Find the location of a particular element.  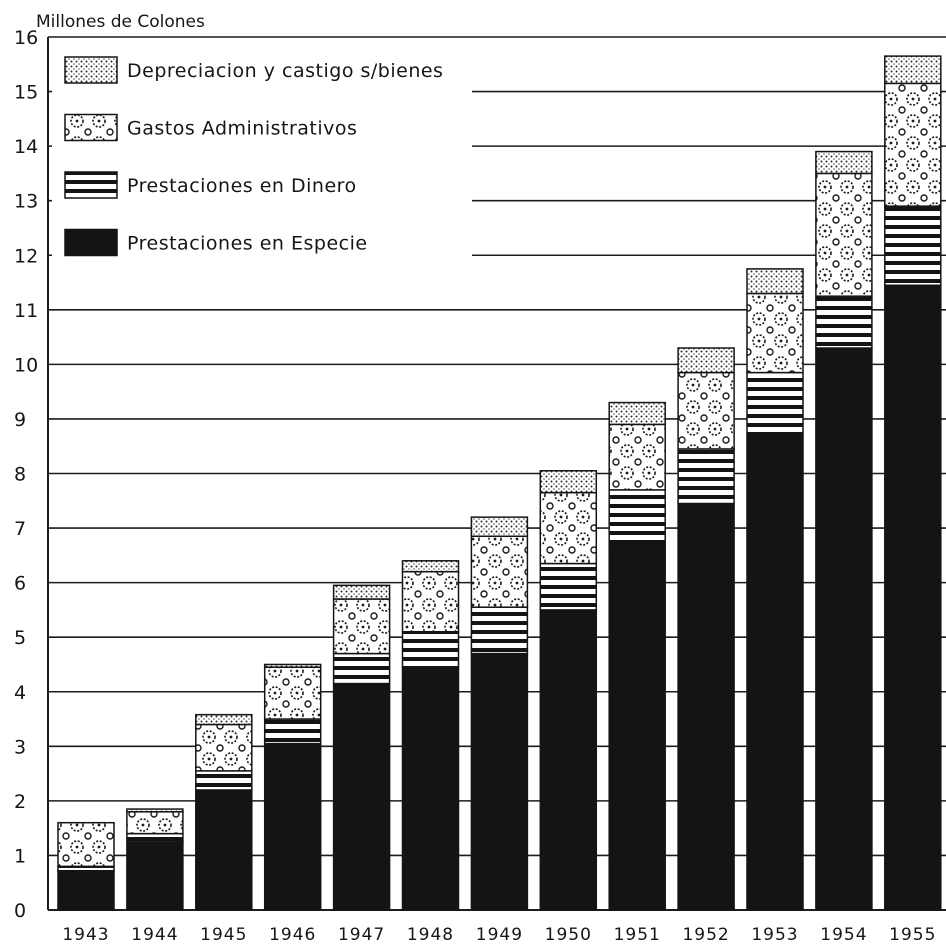

legend-label: Depreciacion y castigo s/bienes is located at coordinates (285, 71).